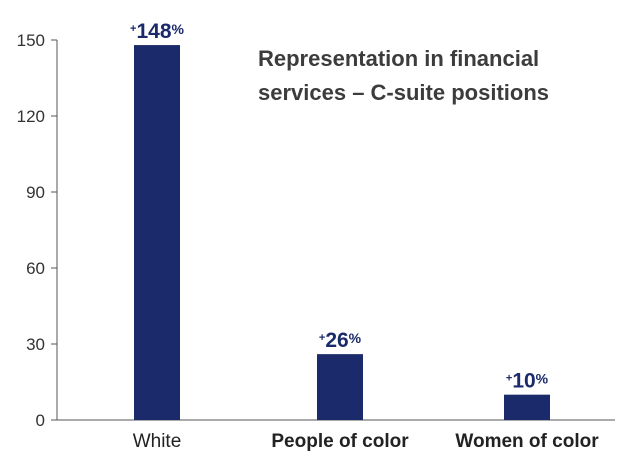 The height and width of the screenshot is (453, 621). I want to click on y-tick-label: 30, so click(35, 344).